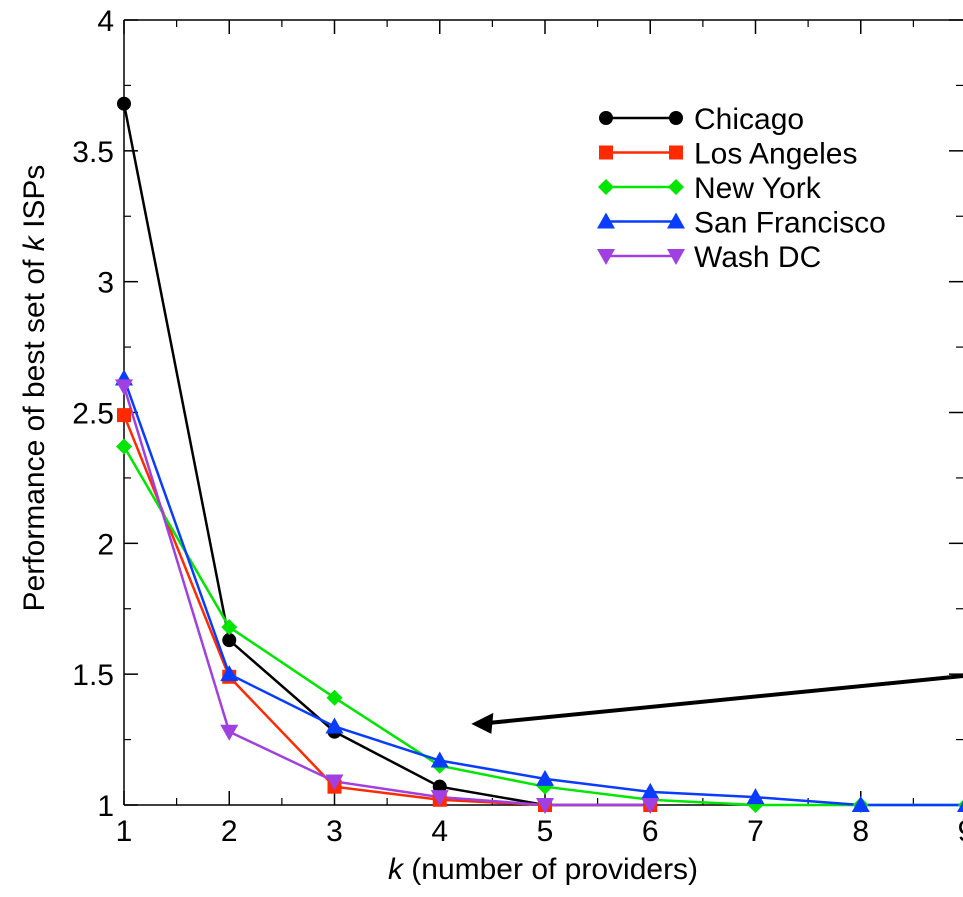 Image resolution: width=963 pixels, height=897 pixels. Describe the element at coordinates (105, 21) in the screenshot. I see `y-tick-label: 4` at that location.